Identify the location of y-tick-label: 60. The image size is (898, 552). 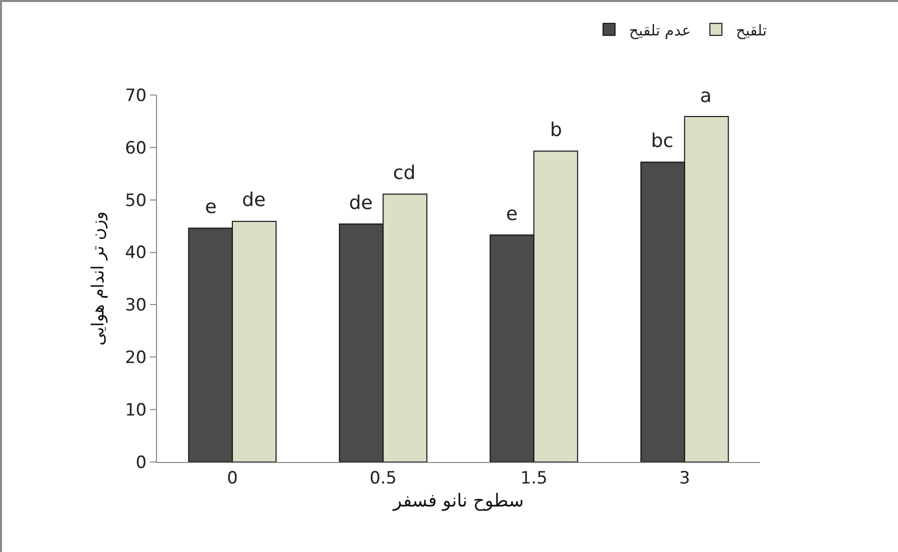
(135, 148).